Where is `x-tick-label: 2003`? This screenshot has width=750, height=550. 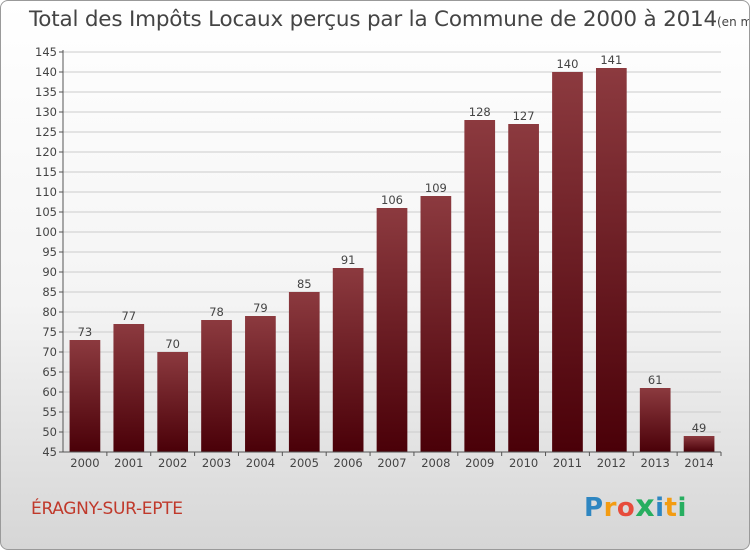
x-tick-label: 2003 is located at coordinates (216, 463).